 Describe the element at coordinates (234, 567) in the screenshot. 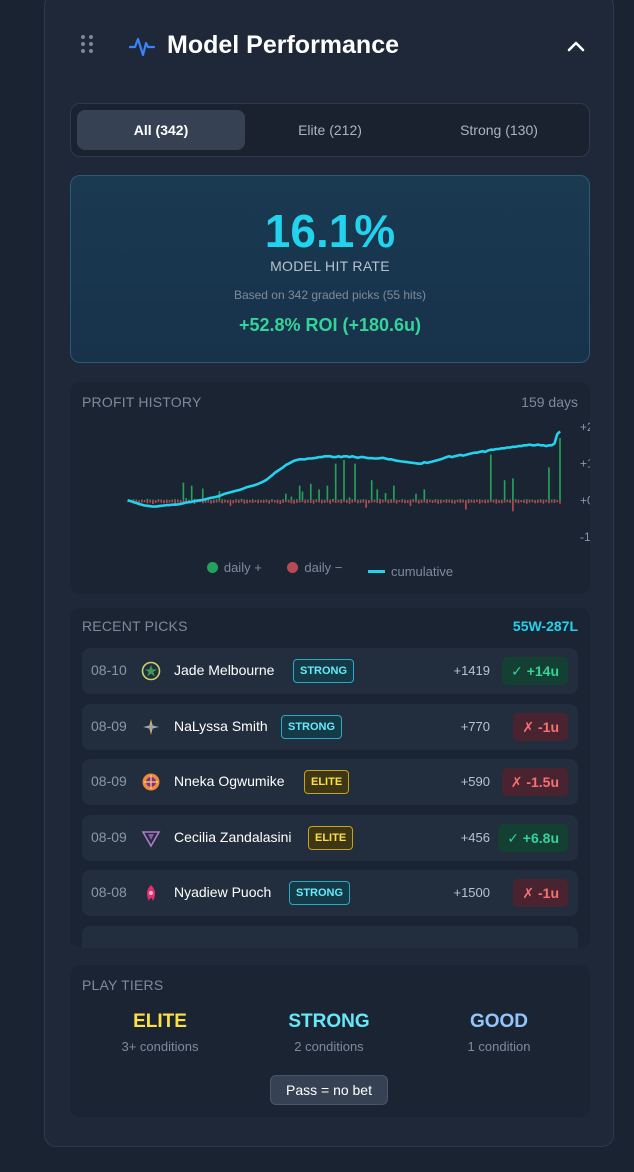

I see `legend-daily-pos: daily +` at that location.